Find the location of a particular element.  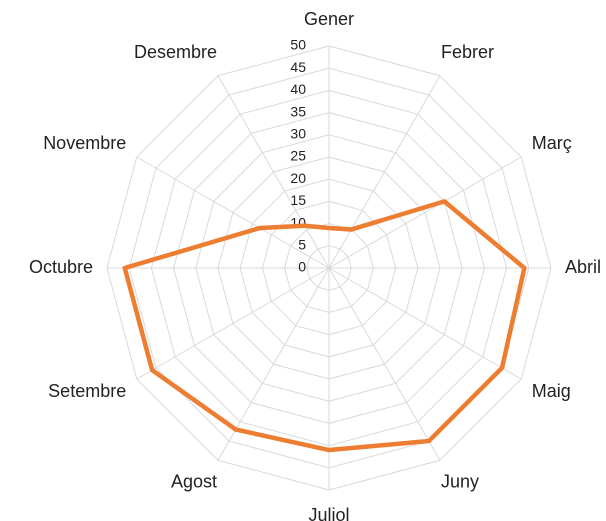

tick-label: 40 is located at coordinates (298, 89).